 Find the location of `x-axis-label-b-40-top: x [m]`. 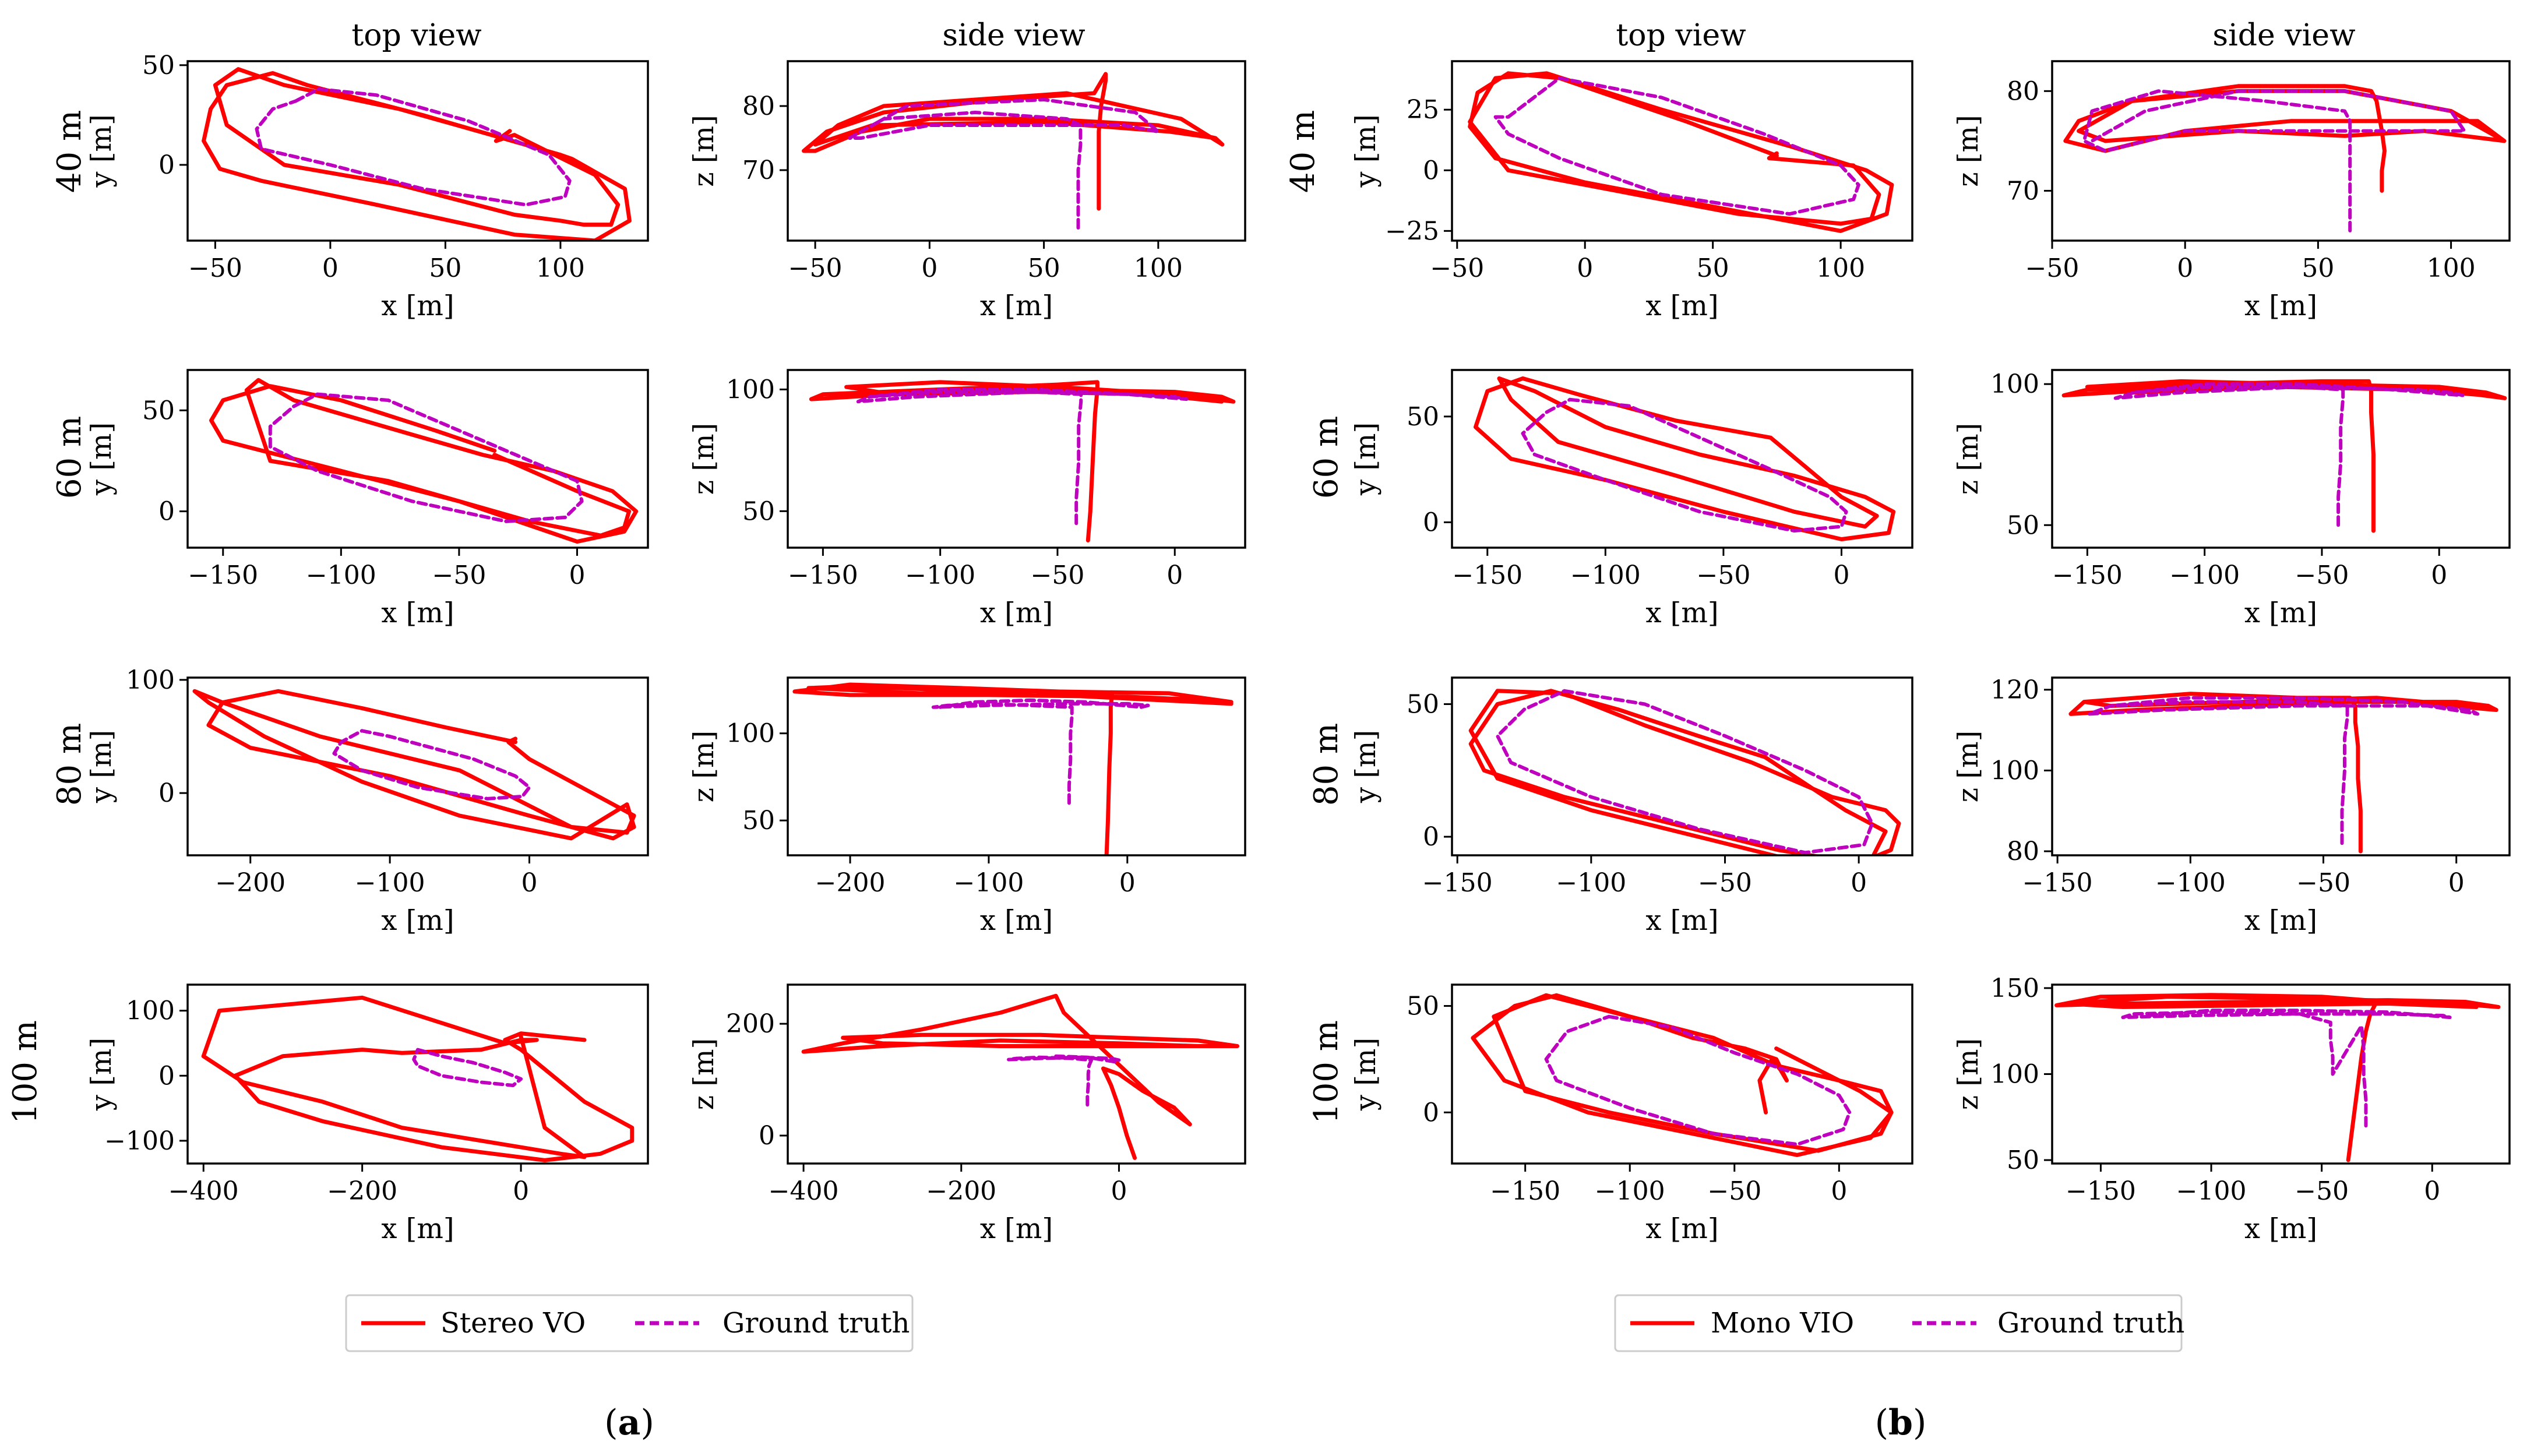

x-axis-label-b-40-top: x [m] is located at coordinates (1681, 306).